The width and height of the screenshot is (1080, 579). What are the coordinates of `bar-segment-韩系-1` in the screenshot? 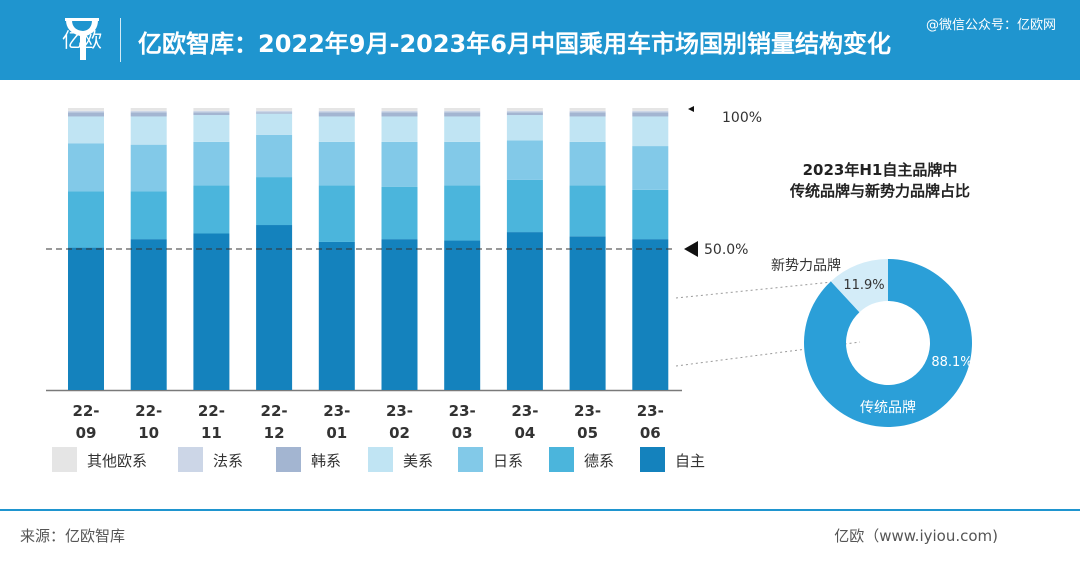 It's located at (148, 114).